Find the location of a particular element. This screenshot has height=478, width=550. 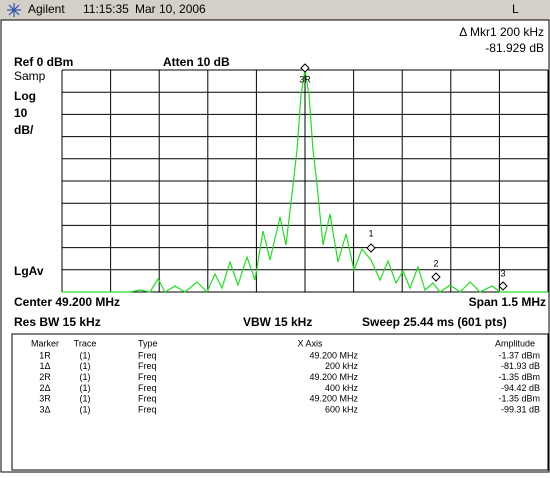

atten: Atten 10 dB is located at coordinates (196, 62).